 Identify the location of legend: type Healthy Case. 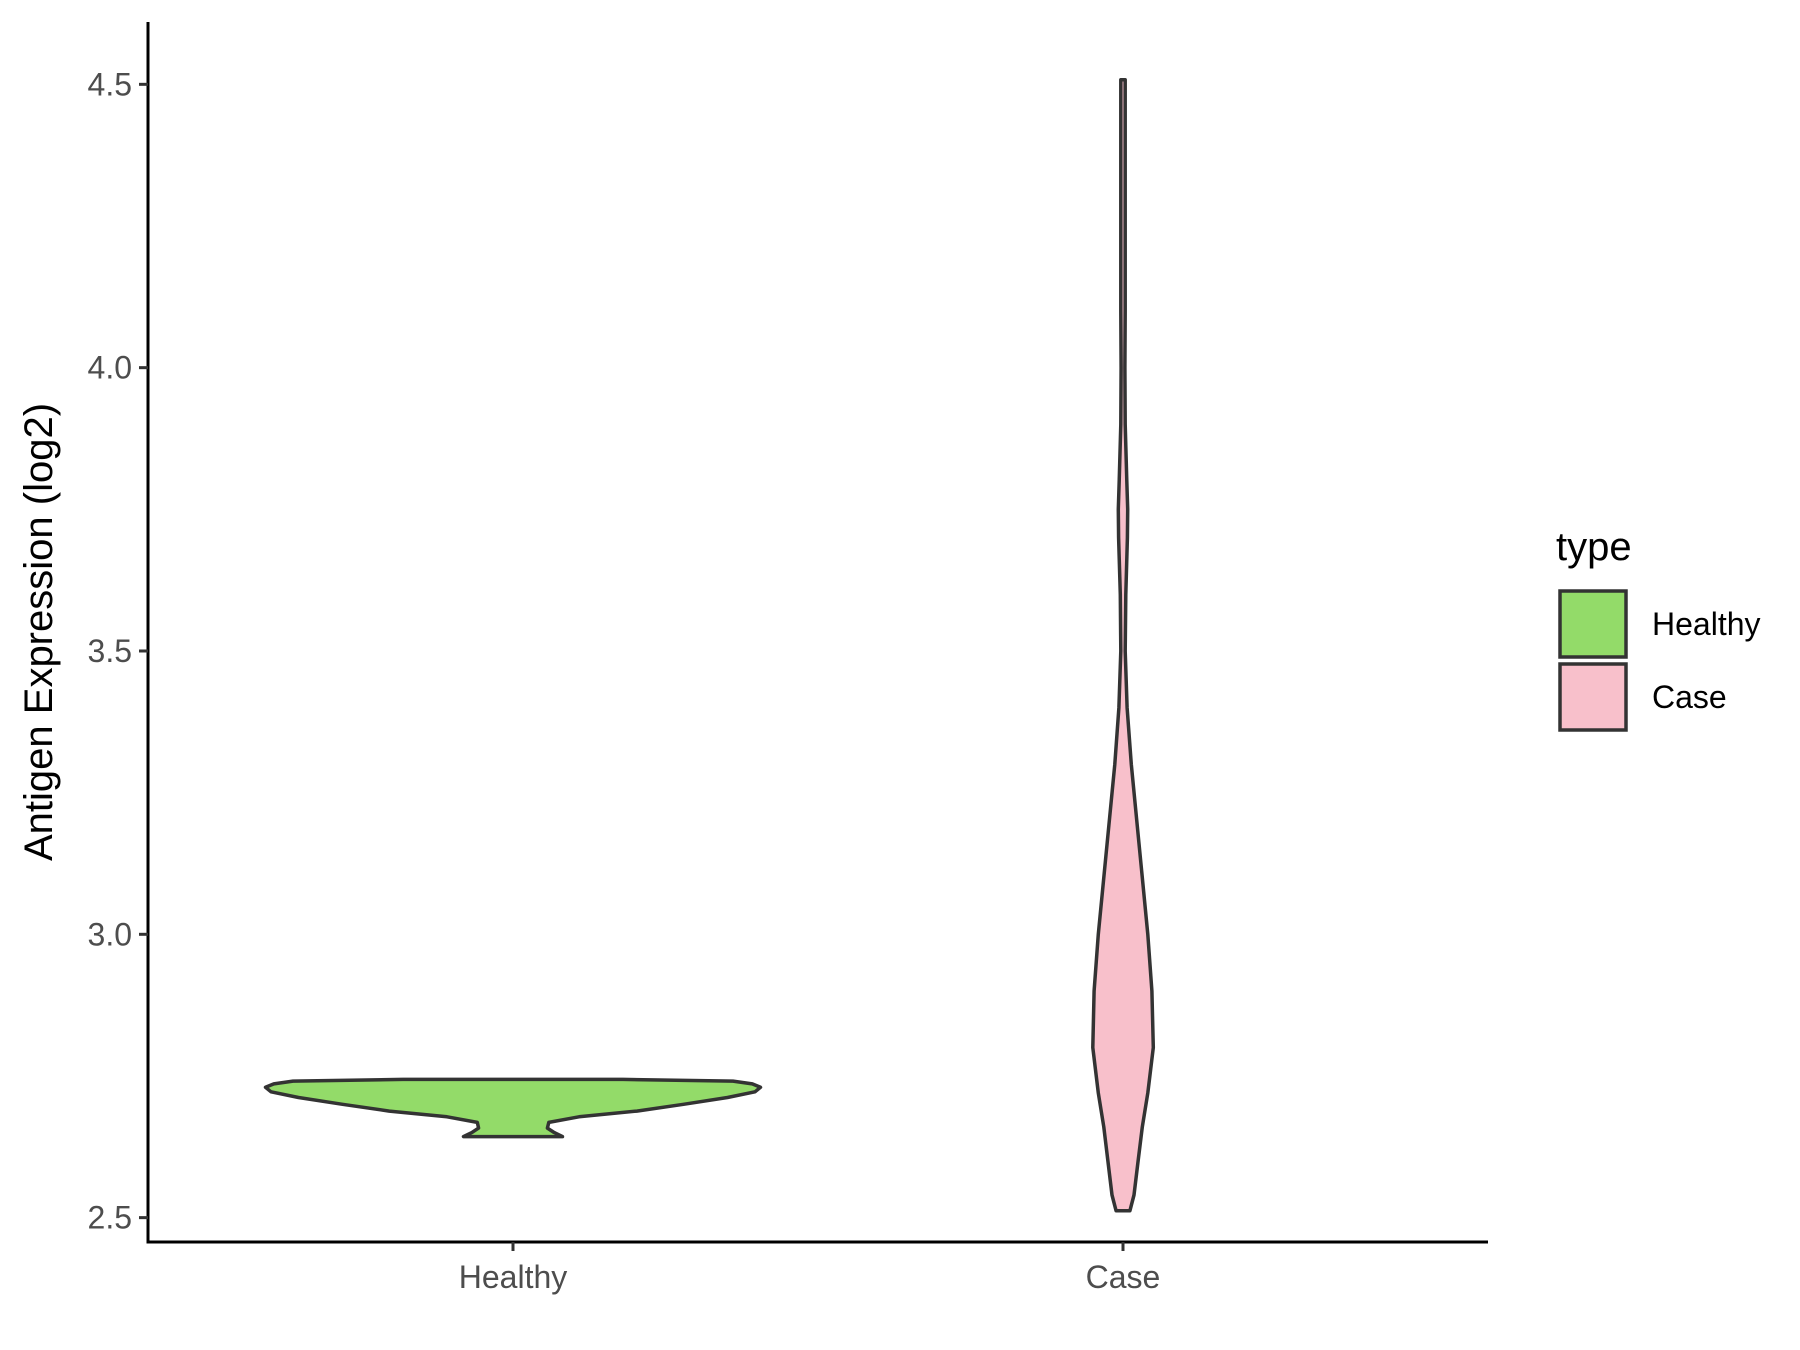
(1658, 628).